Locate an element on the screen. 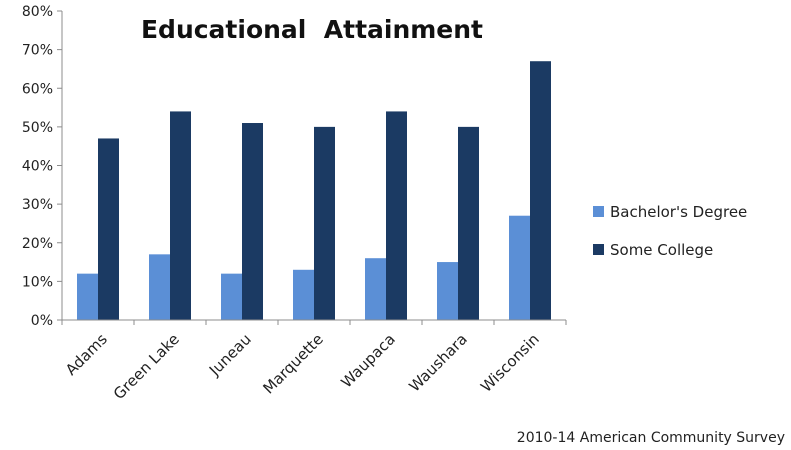  y-tick-label: 50% is located at coordinates (37, 128).